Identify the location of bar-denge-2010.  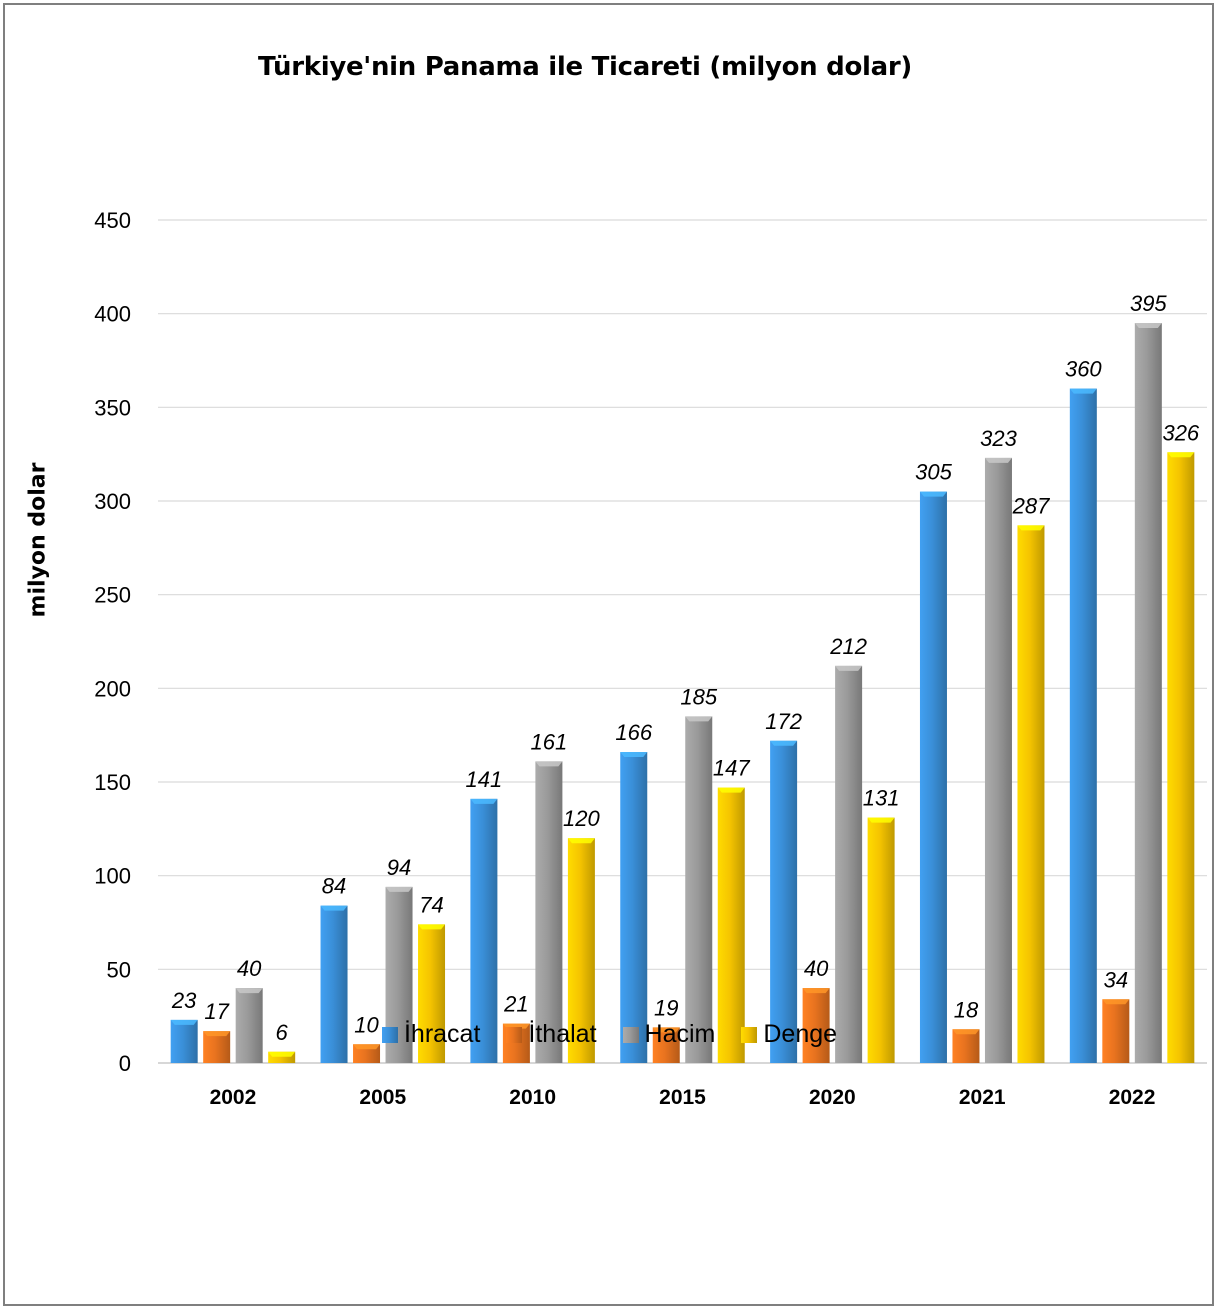
(581, 950).